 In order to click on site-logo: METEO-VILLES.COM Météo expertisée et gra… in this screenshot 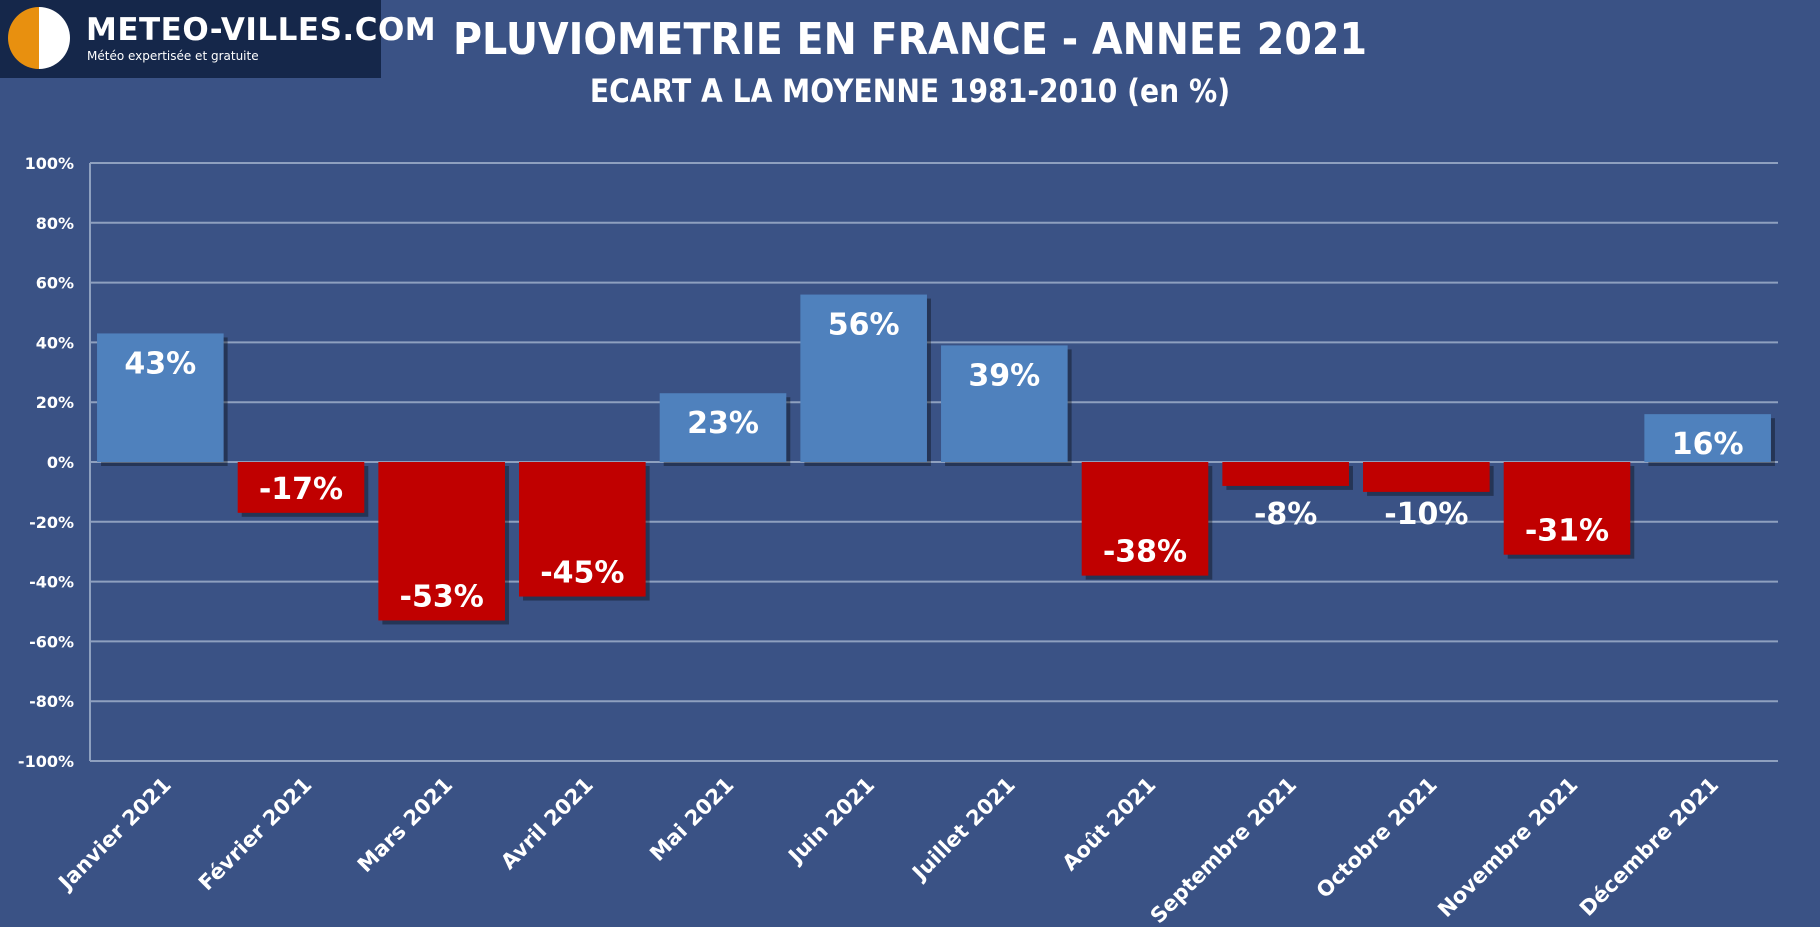, I will do `click(218, 39)`.